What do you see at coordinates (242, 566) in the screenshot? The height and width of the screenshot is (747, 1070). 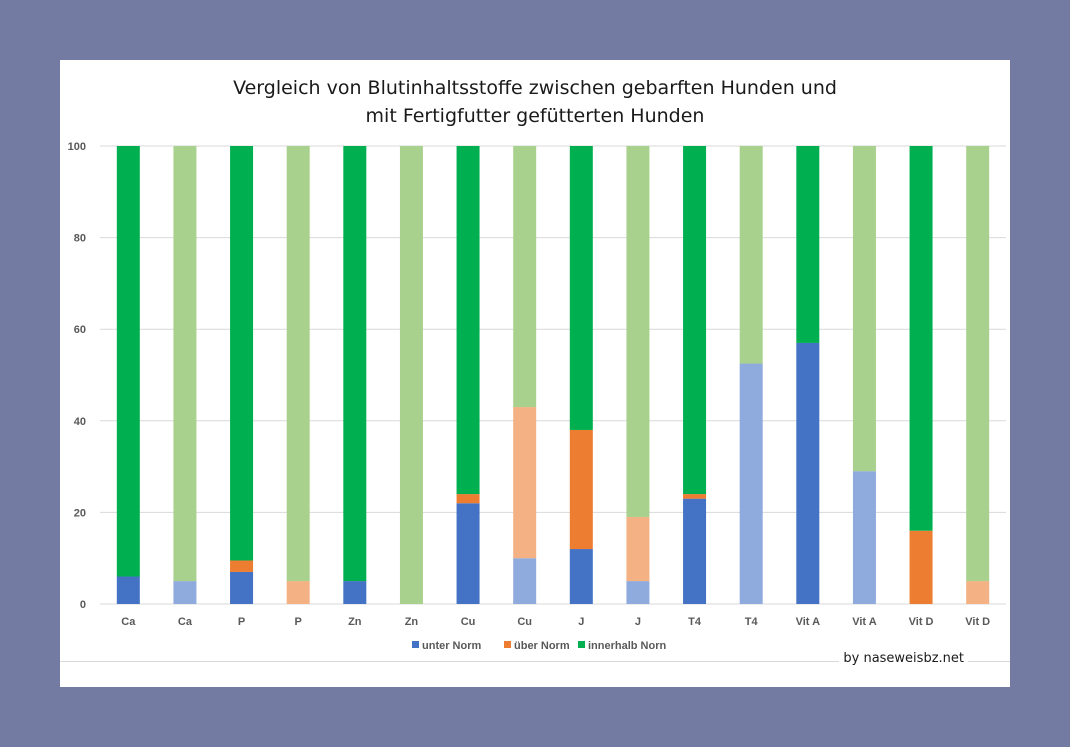 I see `bar-segment-über-norm-2` at bounding box center [242, 566].